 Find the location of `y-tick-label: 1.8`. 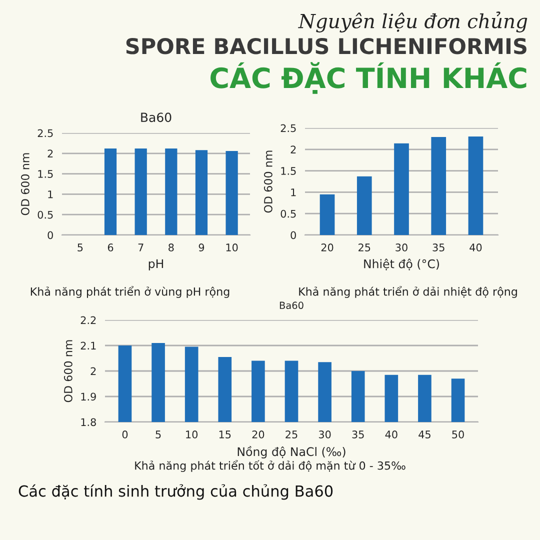

y-tick-label: 1.8 is located at coordinates (88, 422).